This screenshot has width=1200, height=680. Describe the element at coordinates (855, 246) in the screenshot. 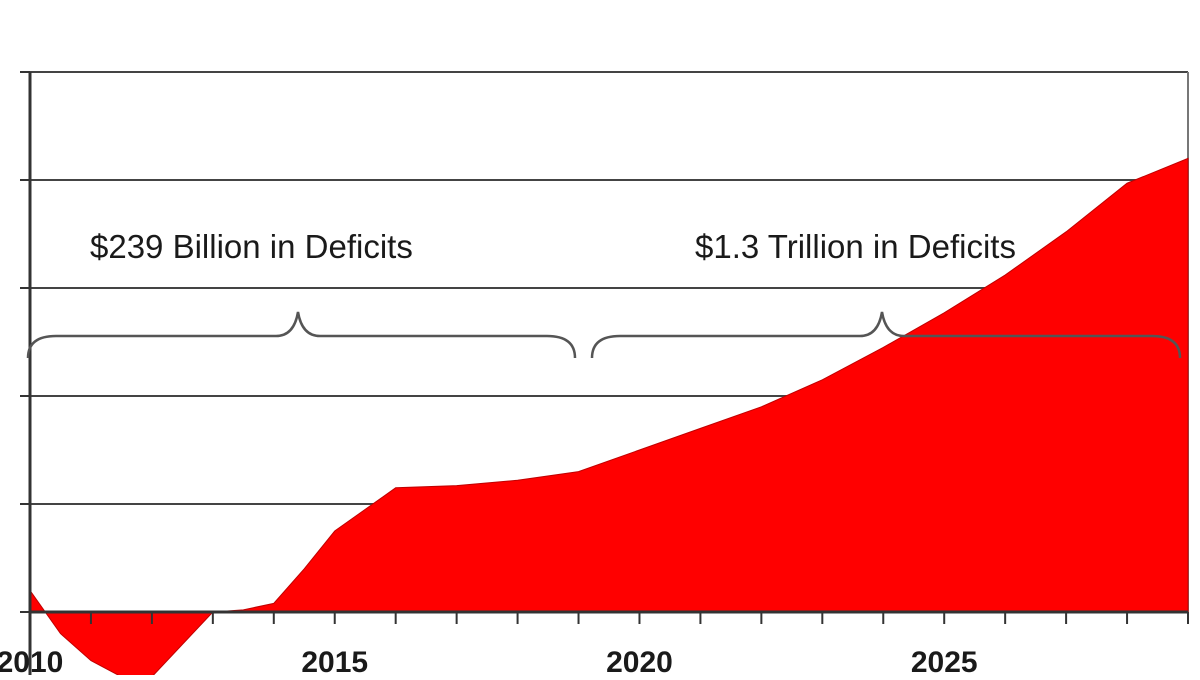

I see `annotation-right-deficits: $1.3 Trillion in Deficits` at that location.